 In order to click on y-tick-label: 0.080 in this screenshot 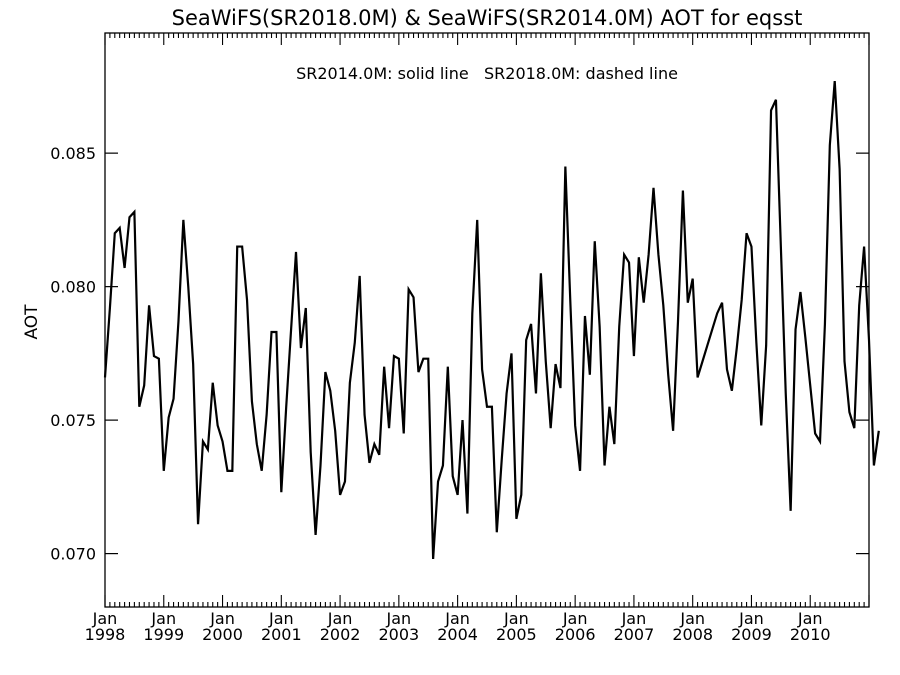, I will do `click(73, 287)`.